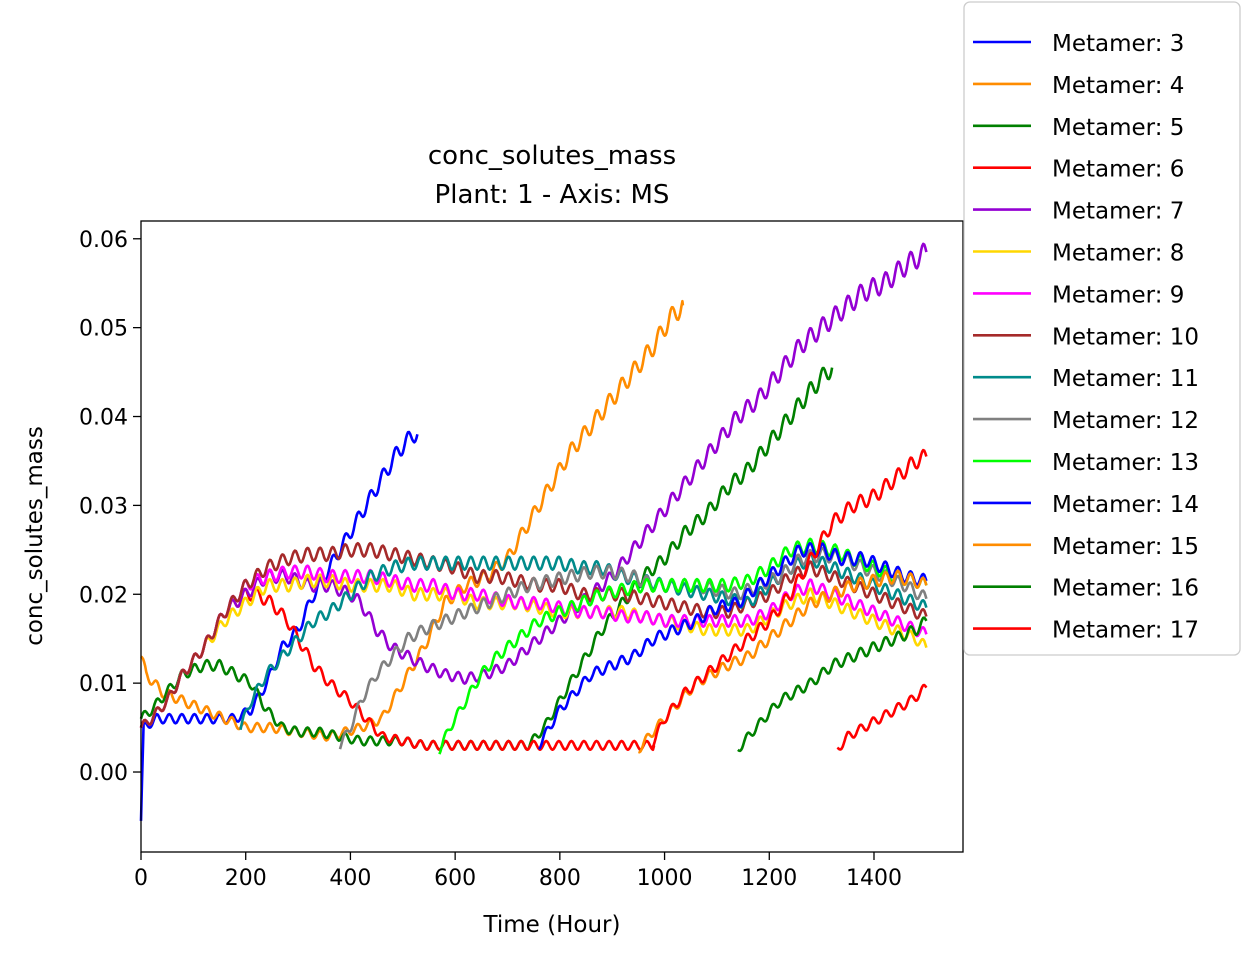 The width and height of the screenshot is (1260, 959). Describe the element at coordinates (1118, 170) in the screenshot. I see `legend-label: Metamer: 6` at that location.